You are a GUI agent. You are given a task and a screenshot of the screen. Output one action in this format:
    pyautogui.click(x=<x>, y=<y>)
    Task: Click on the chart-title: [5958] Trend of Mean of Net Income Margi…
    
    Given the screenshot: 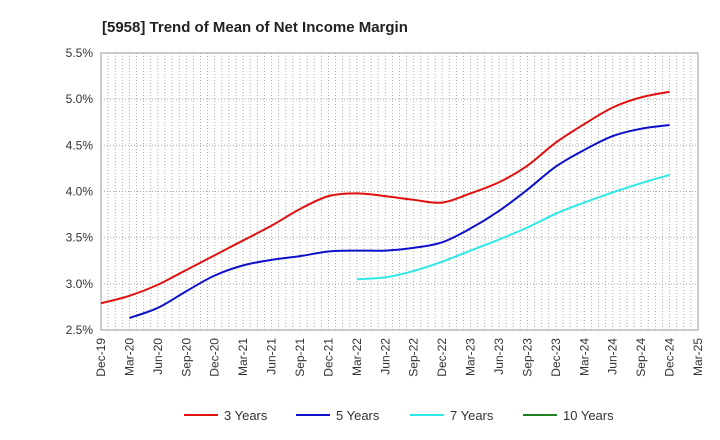 What is the action you would take?
    pyautogui.click(x=255, y=27)
    